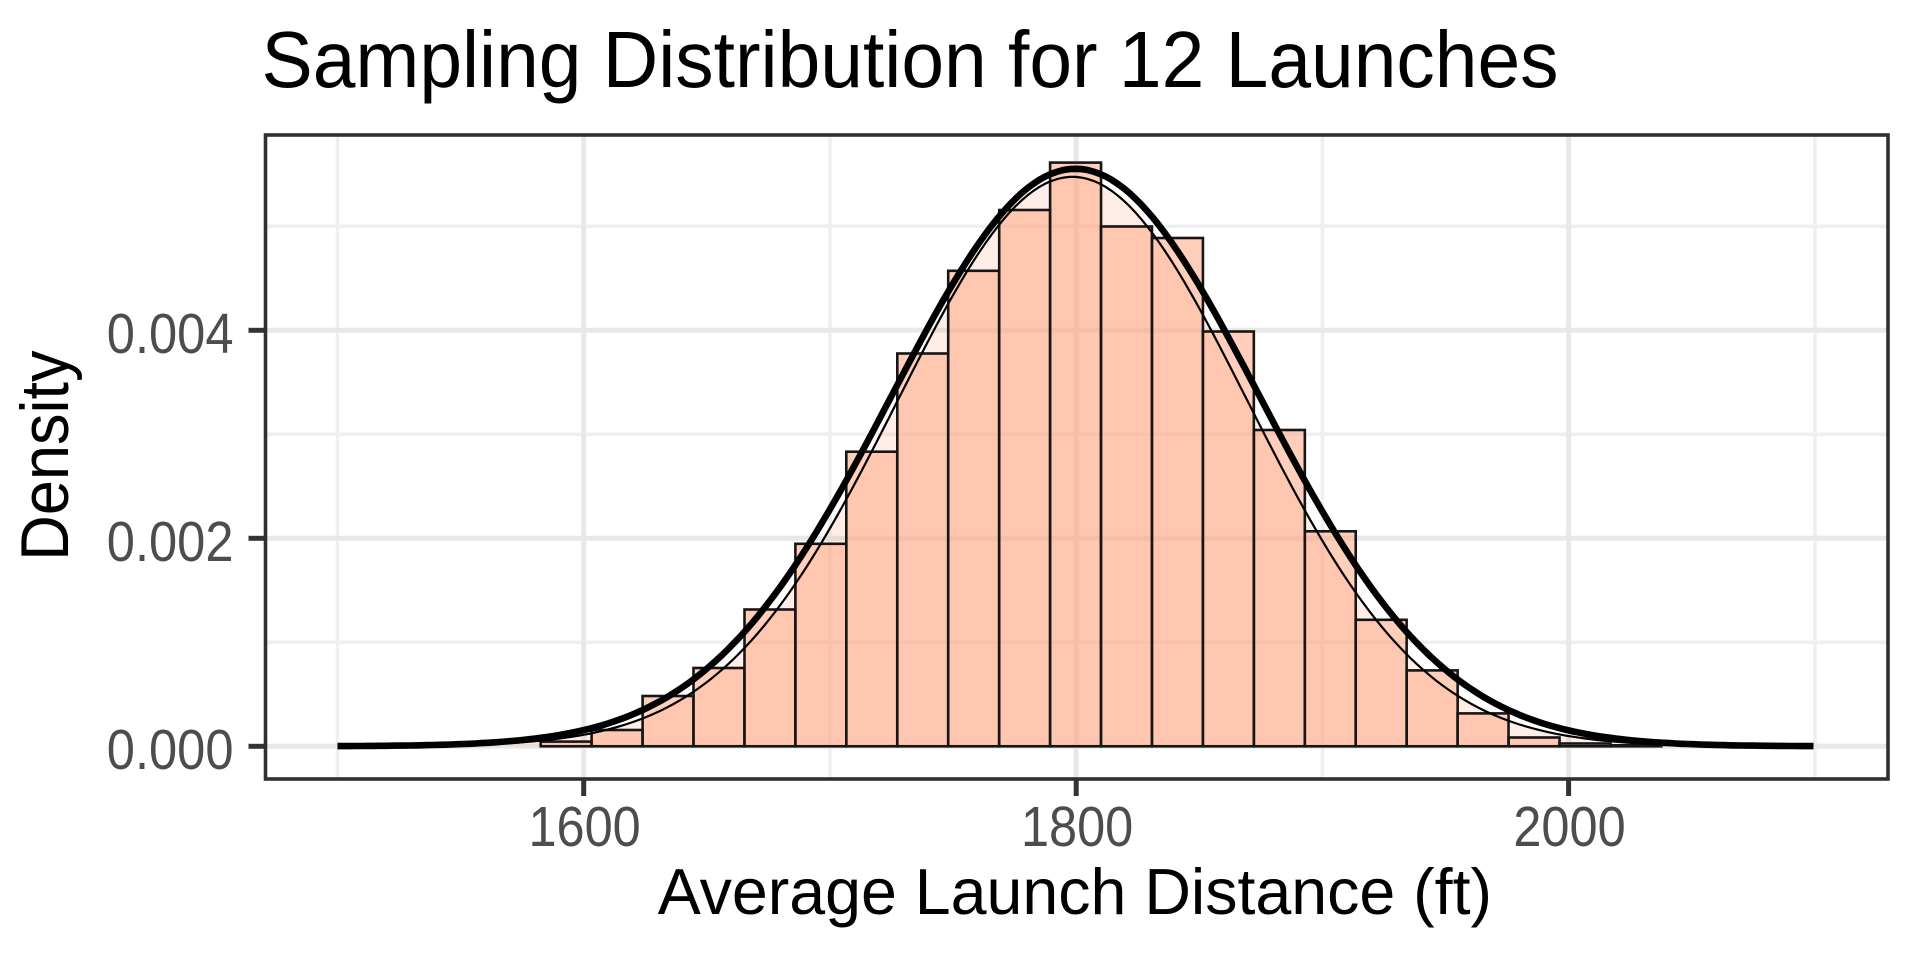 Image resolution: width=1920 pixels, height=960 pixels. Describe the element at coordinates (170, 750) in the screenshot. I see `svg-text: 0.000` at that location.